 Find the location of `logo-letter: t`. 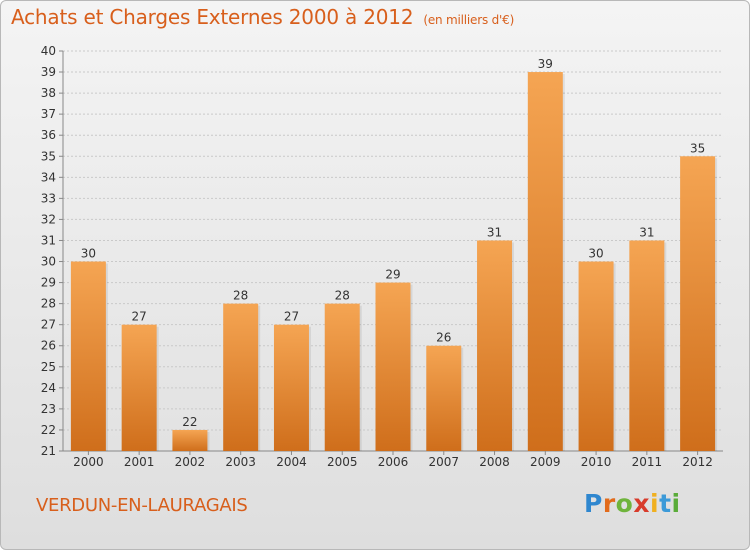

logo-letter: t is located at coordinates (665, 503).